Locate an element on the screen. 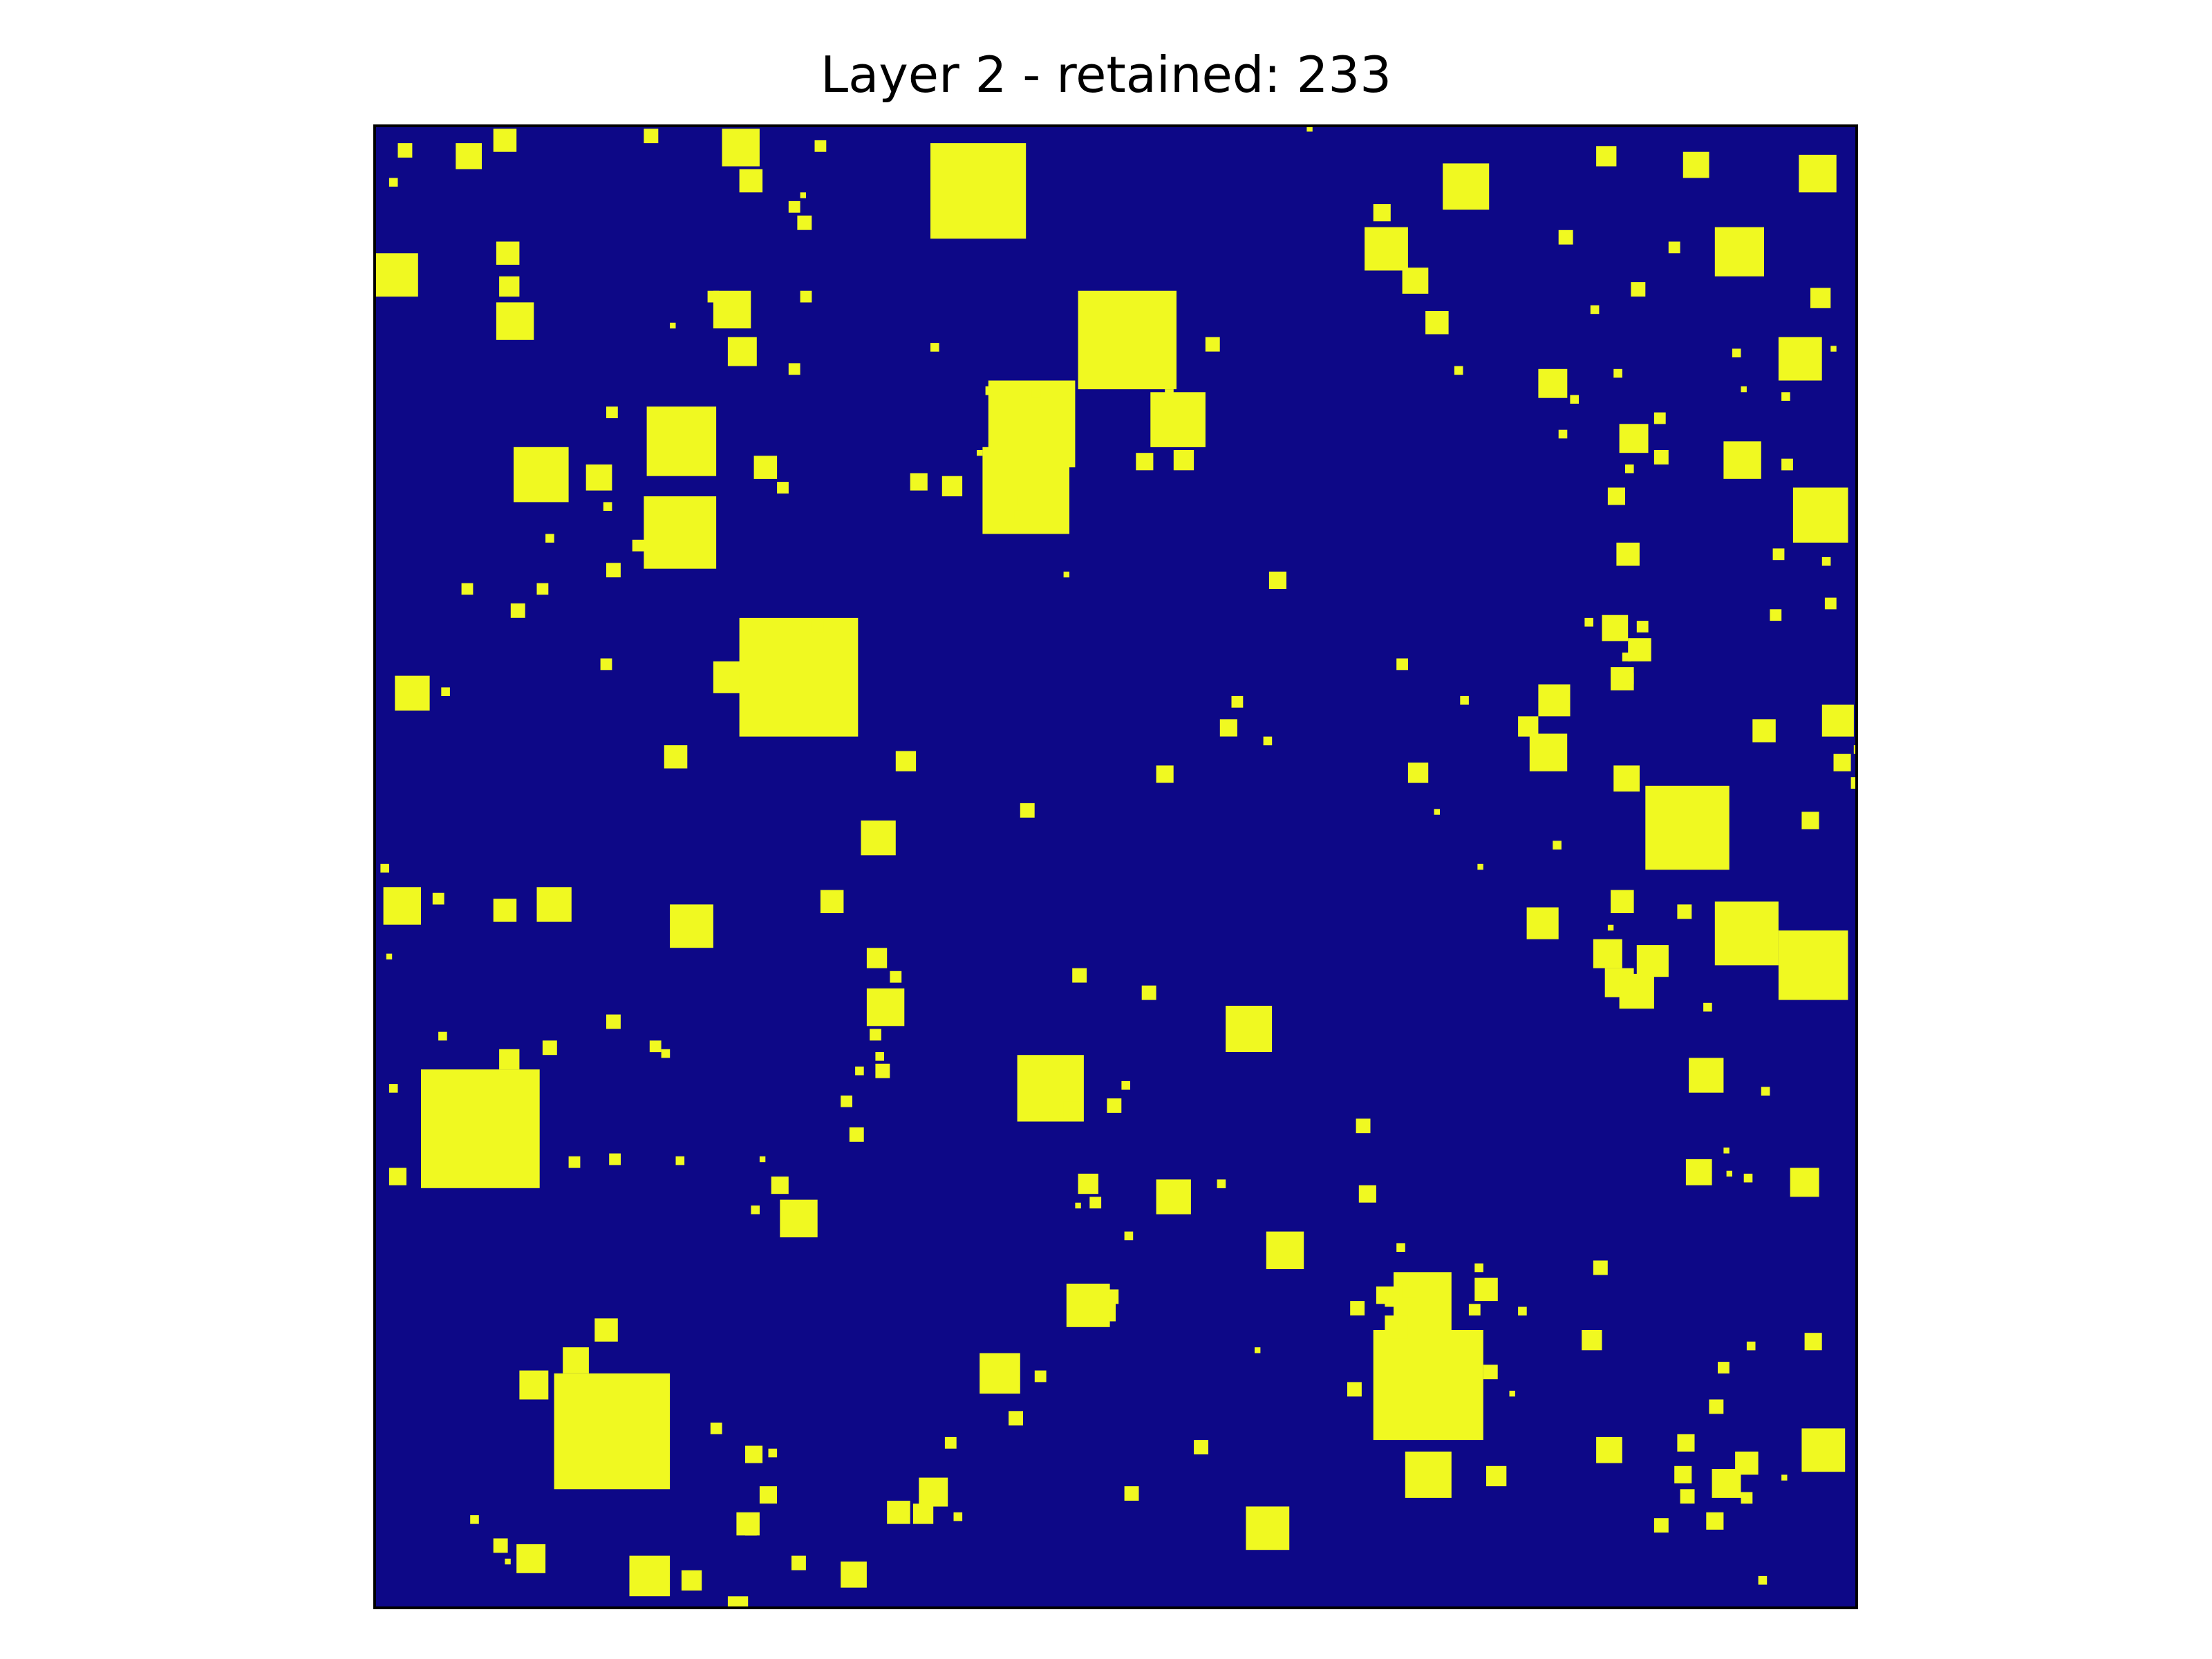 Image resolution: width=2212 pixels, height=1659 pixels. chart-title: Layer 2 - retained: 233 is located at coordinates (1106, 75).